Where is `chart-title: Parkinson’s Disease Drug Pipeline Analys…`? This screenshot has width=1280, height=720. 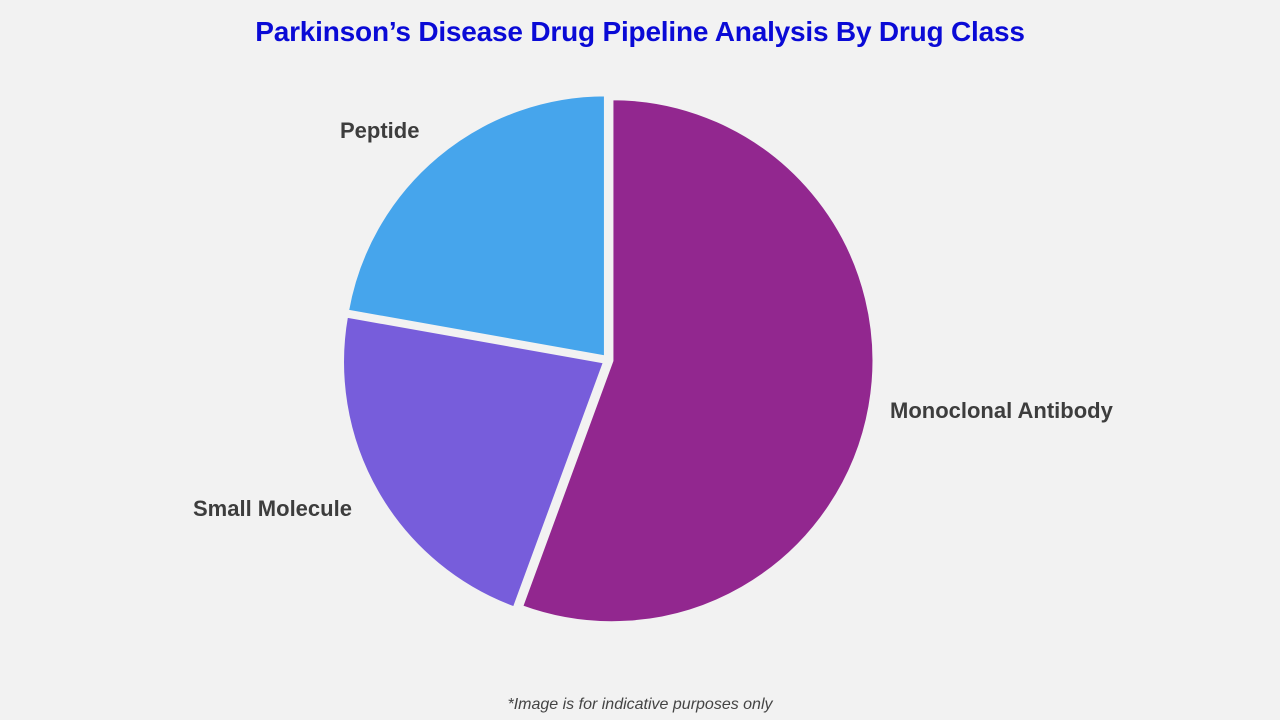
chart-title: Parkinson’s Disease Drug Pipeline Analys… is located at coordinates (640, 31).